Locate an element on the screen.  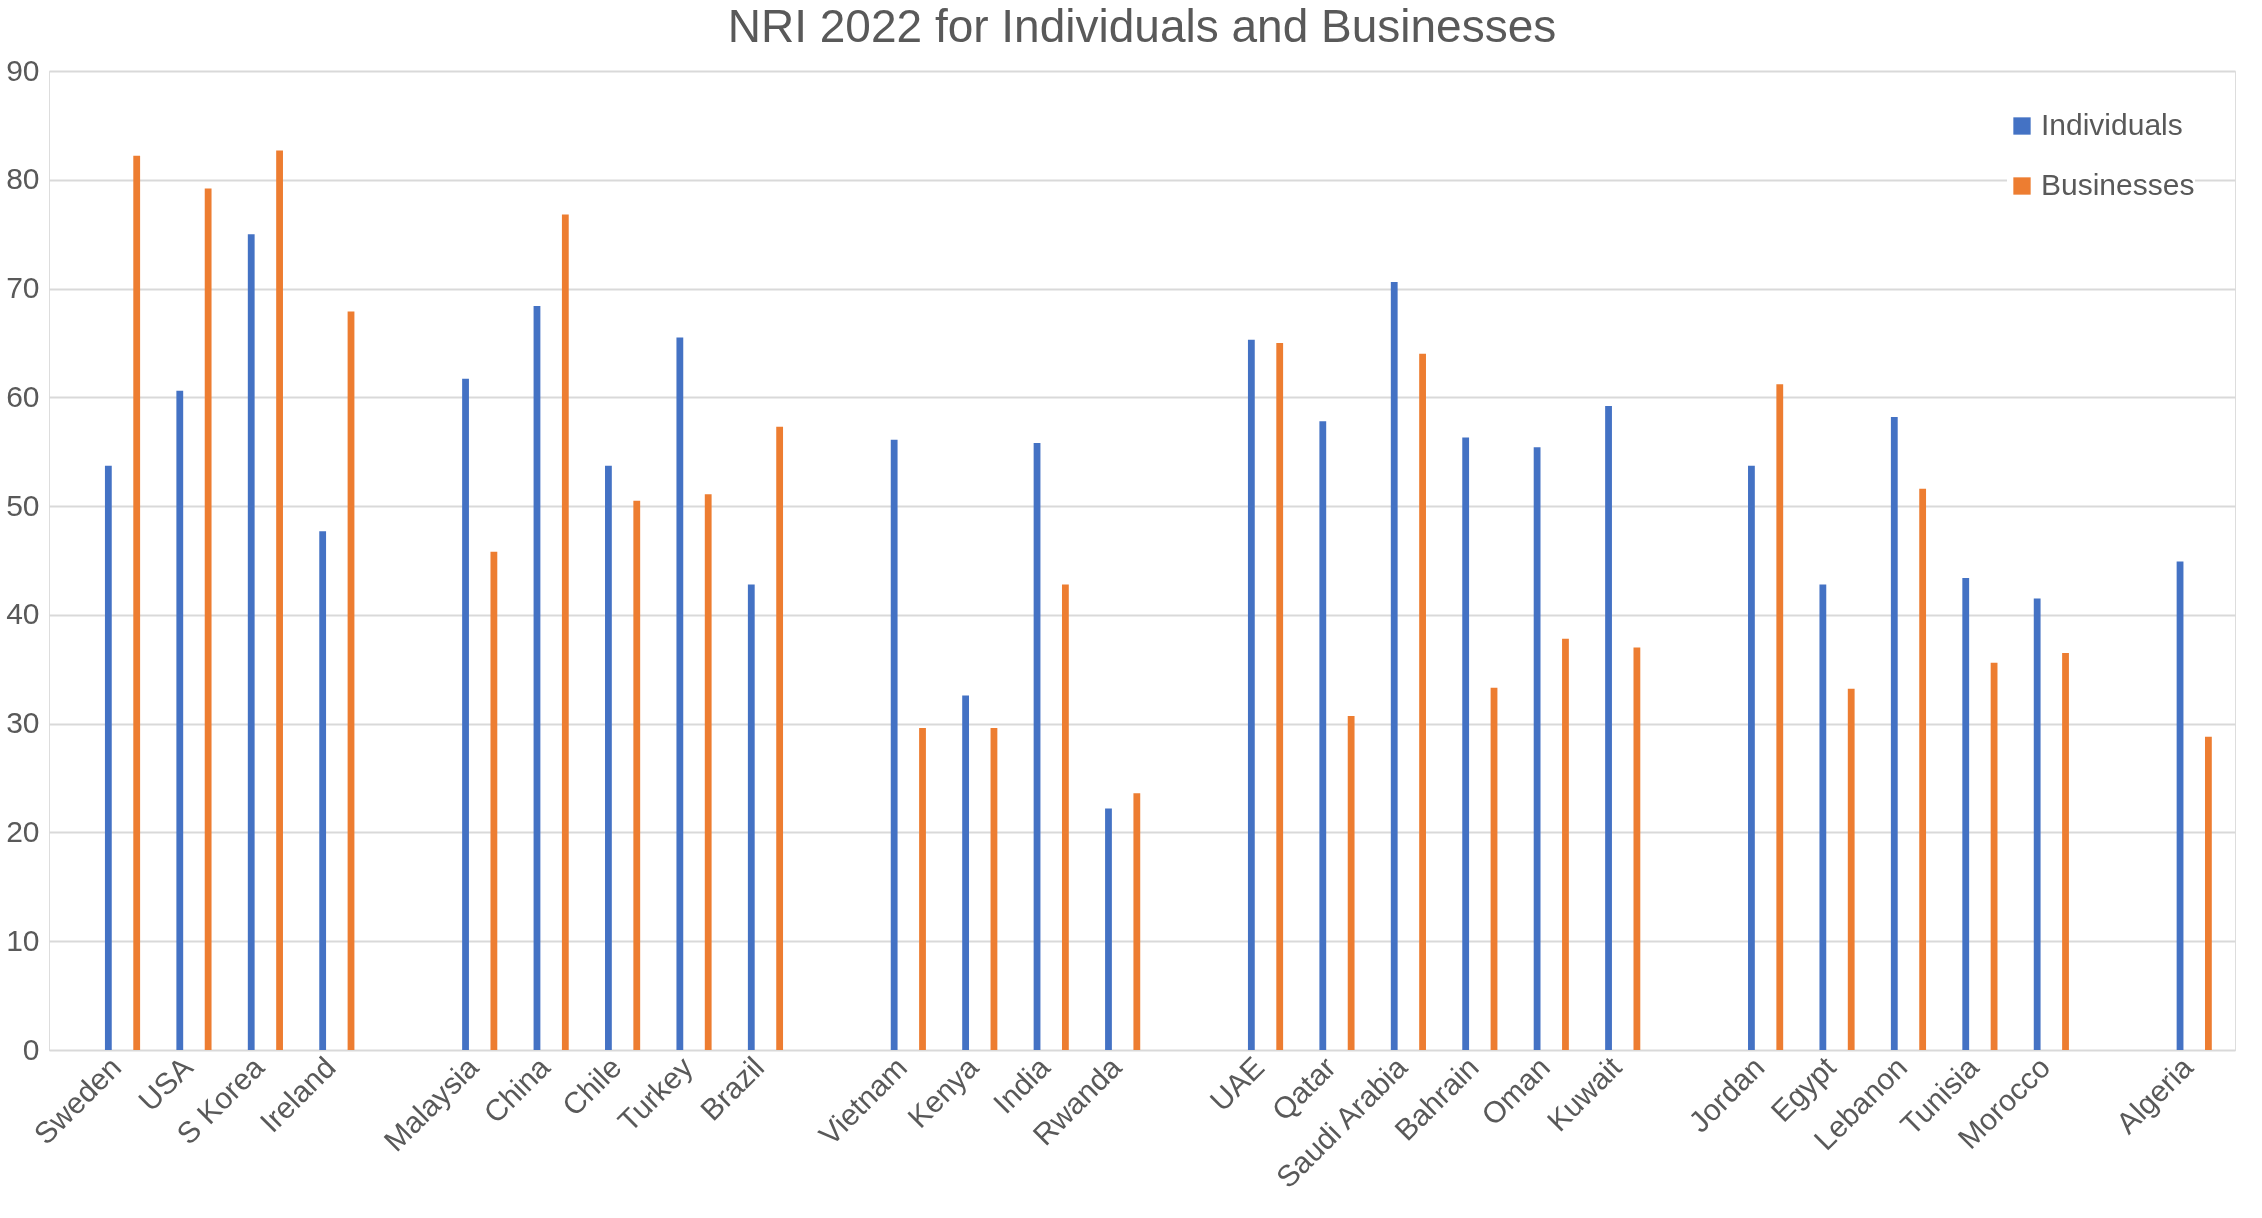
legend-label: Businesses is located at coordinates (2118, 184).